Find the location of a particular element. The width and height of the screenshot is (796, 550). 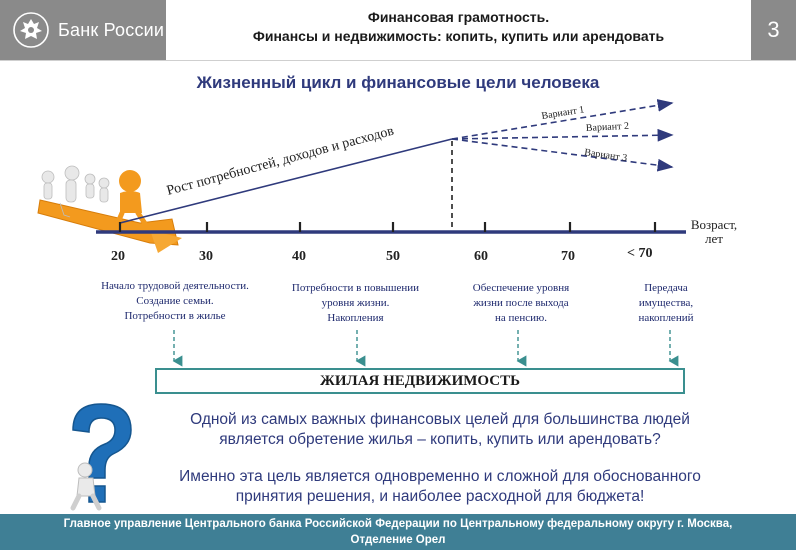

age-label-70: 70 is located at coordinates (568, 256).